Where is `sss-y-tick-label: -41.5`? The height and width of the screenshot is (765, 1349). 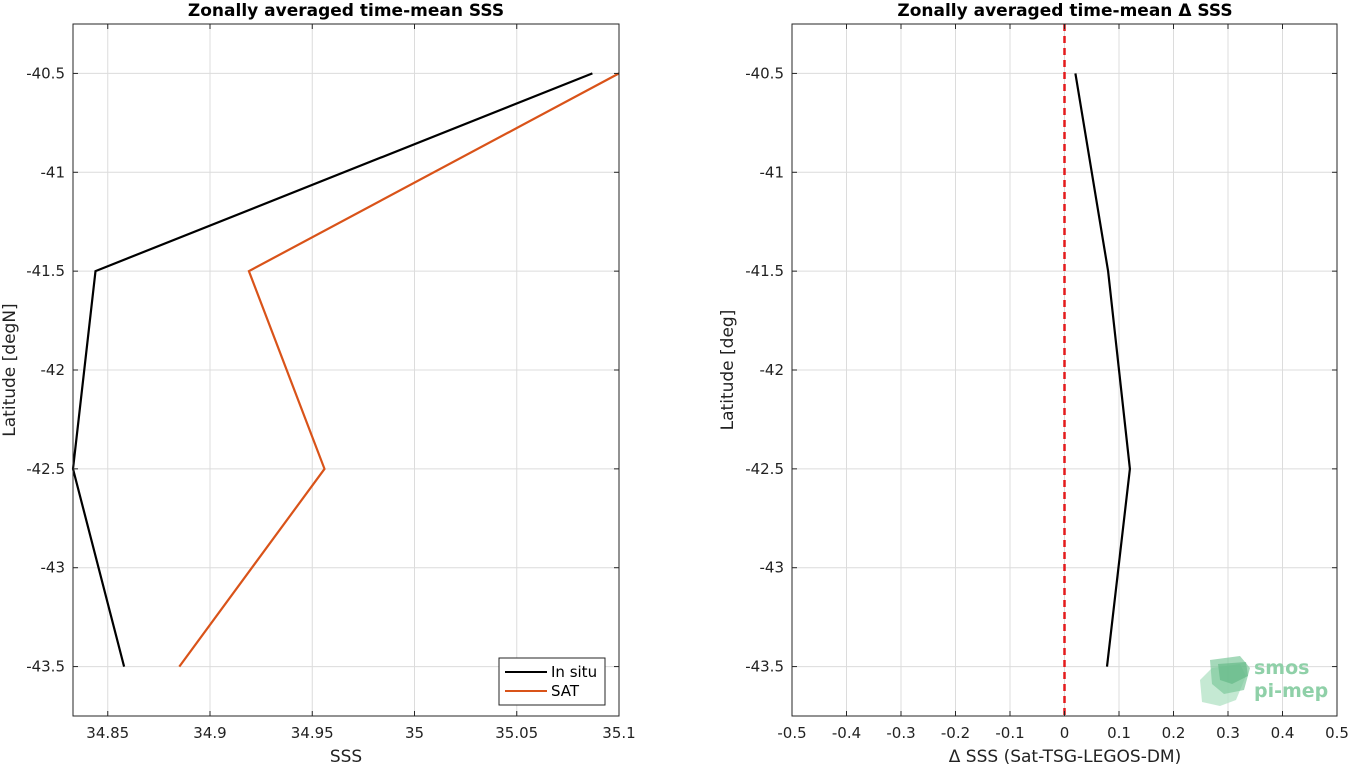
sss-y-tick-label: -41.5 is located at coordinates (45, 271).